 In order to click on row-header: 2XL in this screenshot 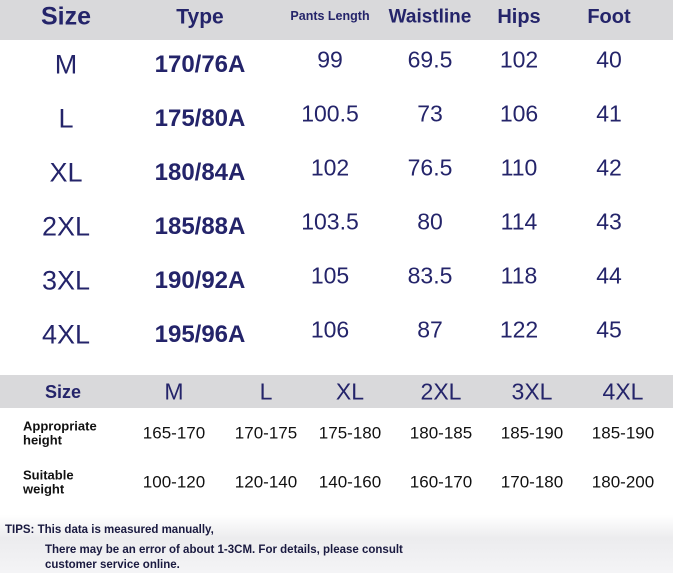, I will do `click(66, 226)`.